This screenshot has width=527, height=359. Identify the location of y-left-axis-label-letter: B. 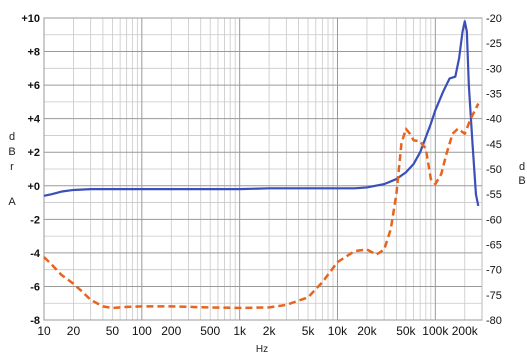
(11, 152).